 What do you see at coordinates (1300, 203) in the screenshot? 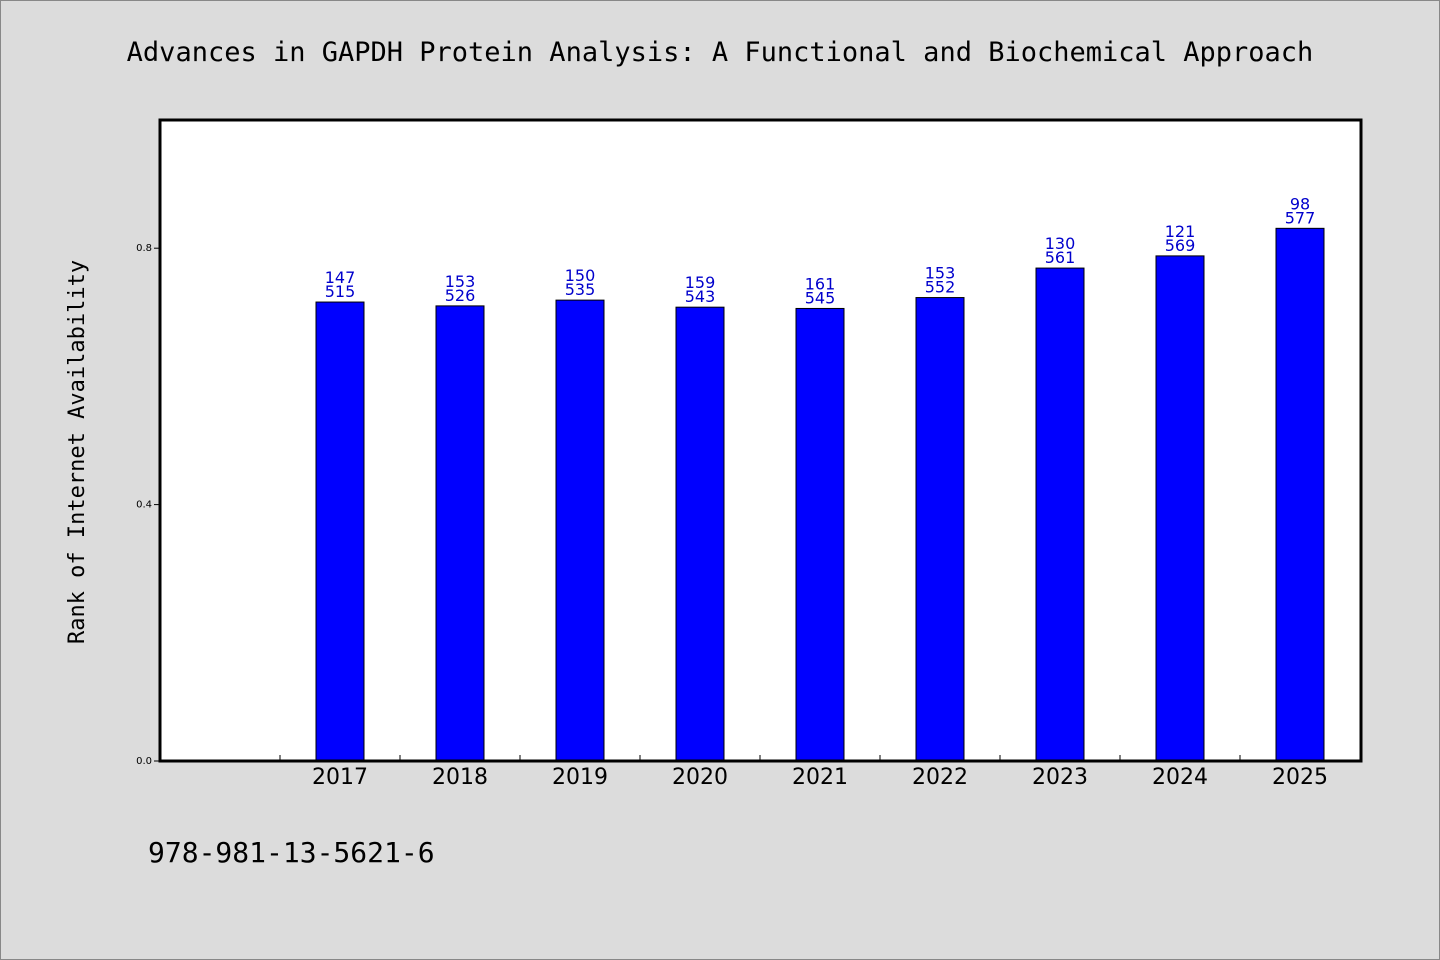
I see `data-label: 98` at bounding box center [1300, 203].